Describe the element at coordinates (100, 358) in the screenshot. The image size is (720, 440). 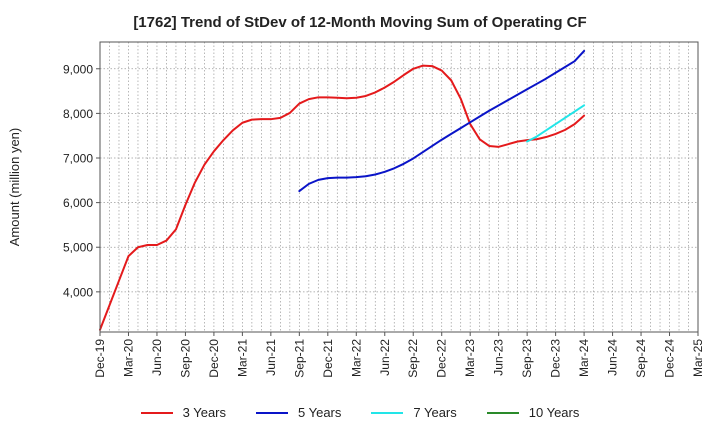
I see `x-tick-label: Dec-19` at that location.